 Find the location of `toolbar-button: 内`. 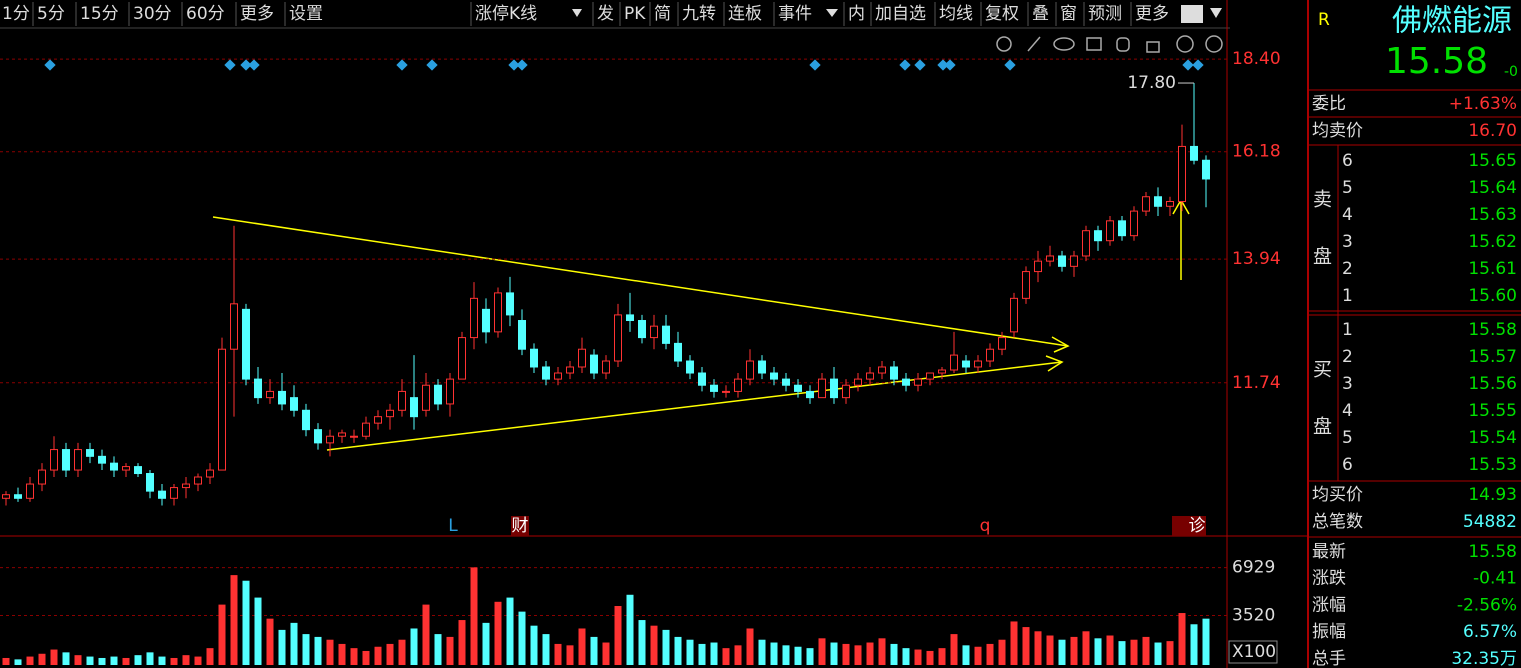

toolbar-button: 内 is located at coordinates (856, 14).